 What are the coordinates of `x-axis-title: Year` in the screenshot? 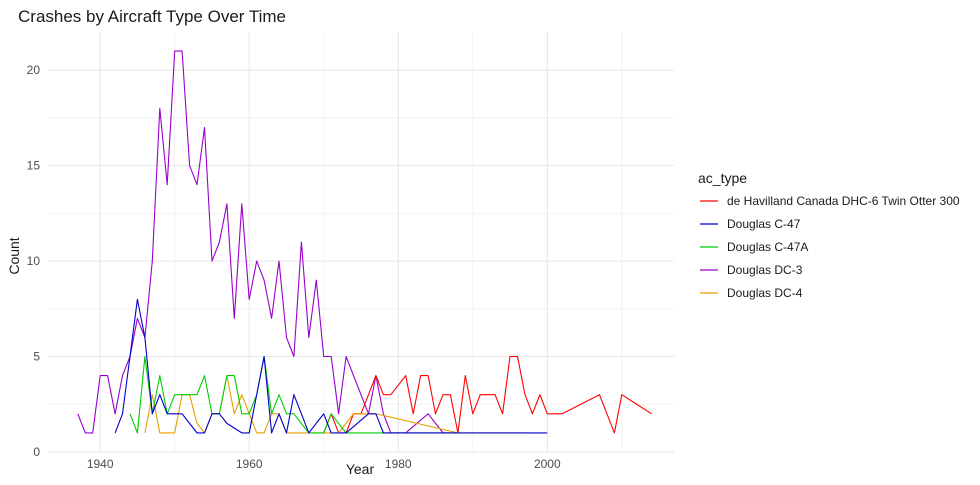 It's located at (360, 469).